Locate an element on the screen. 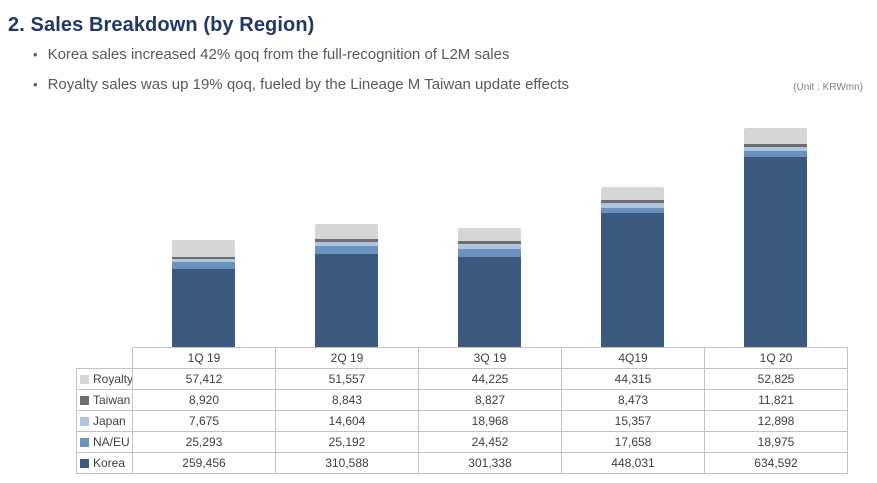  column-header-3q-19: 3Q 19 is located at coordinates (490, 358).